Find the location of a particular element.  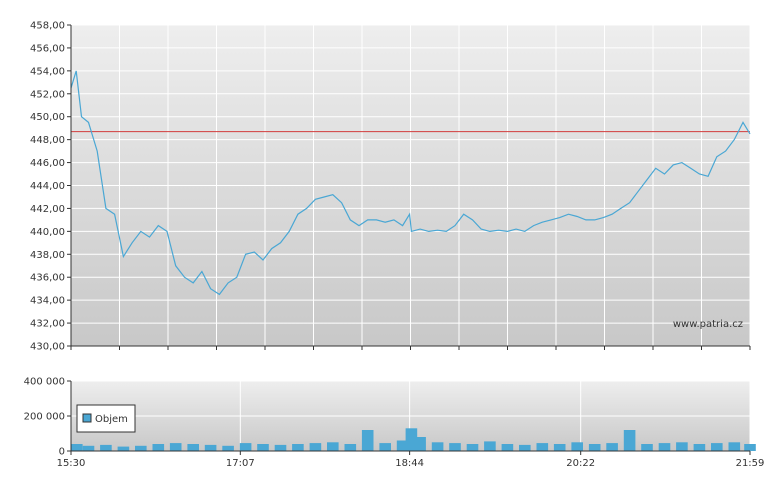

price-y-tick-label: 436,00 is located at coordinates (47, 278).